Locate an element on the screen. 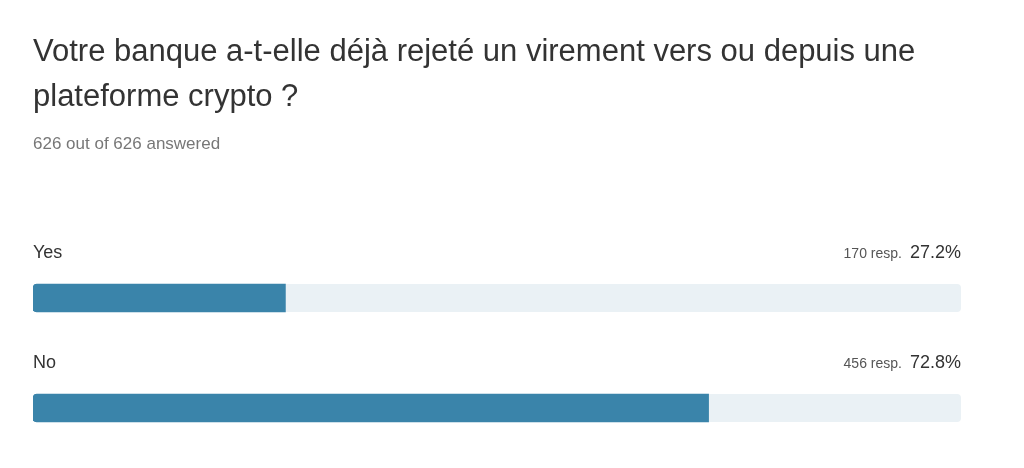  chart-subtitle: 626 out of 626 answered is located at coordinates (127, 144).